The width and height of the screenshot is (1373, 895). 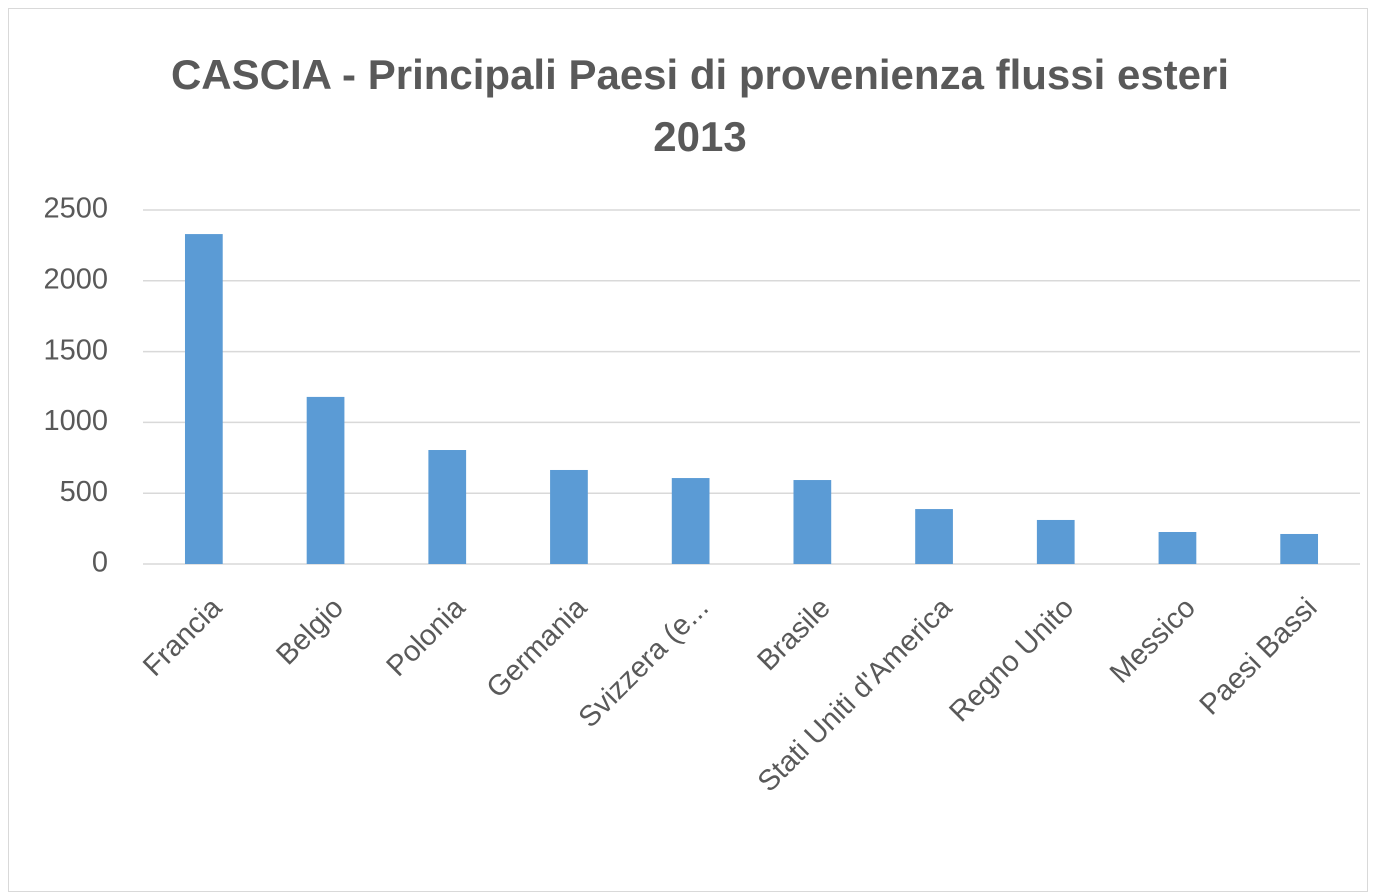 I want to click on x-tick-label: Polonia, so click(x=427, y=637).